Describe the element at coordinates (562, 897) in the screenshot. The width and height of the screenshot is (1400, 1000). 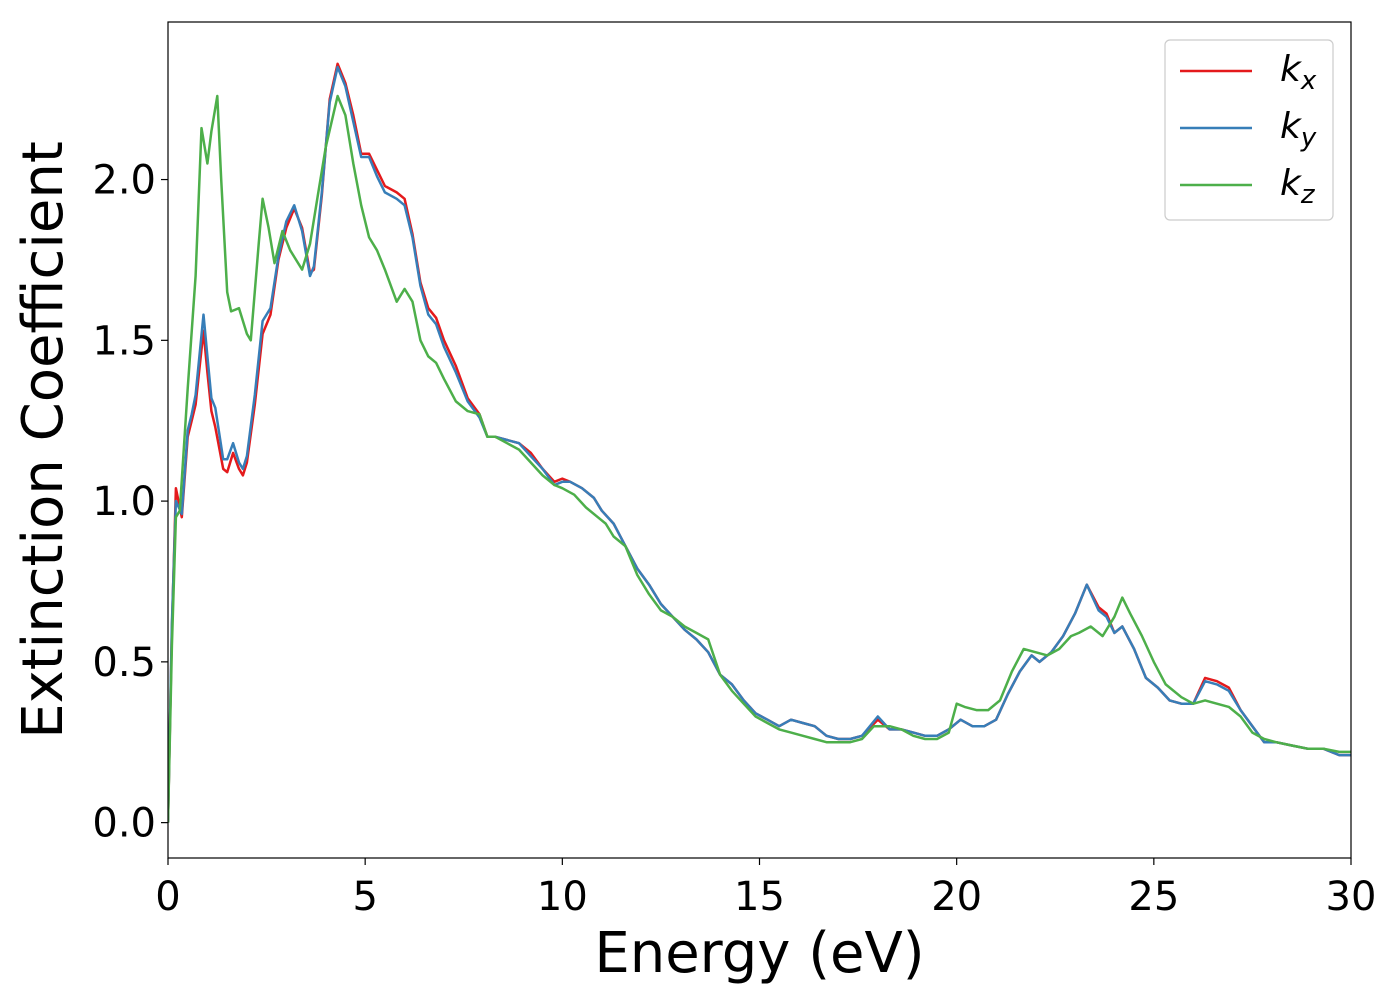
I see `x-tick-label: 10` at that location.